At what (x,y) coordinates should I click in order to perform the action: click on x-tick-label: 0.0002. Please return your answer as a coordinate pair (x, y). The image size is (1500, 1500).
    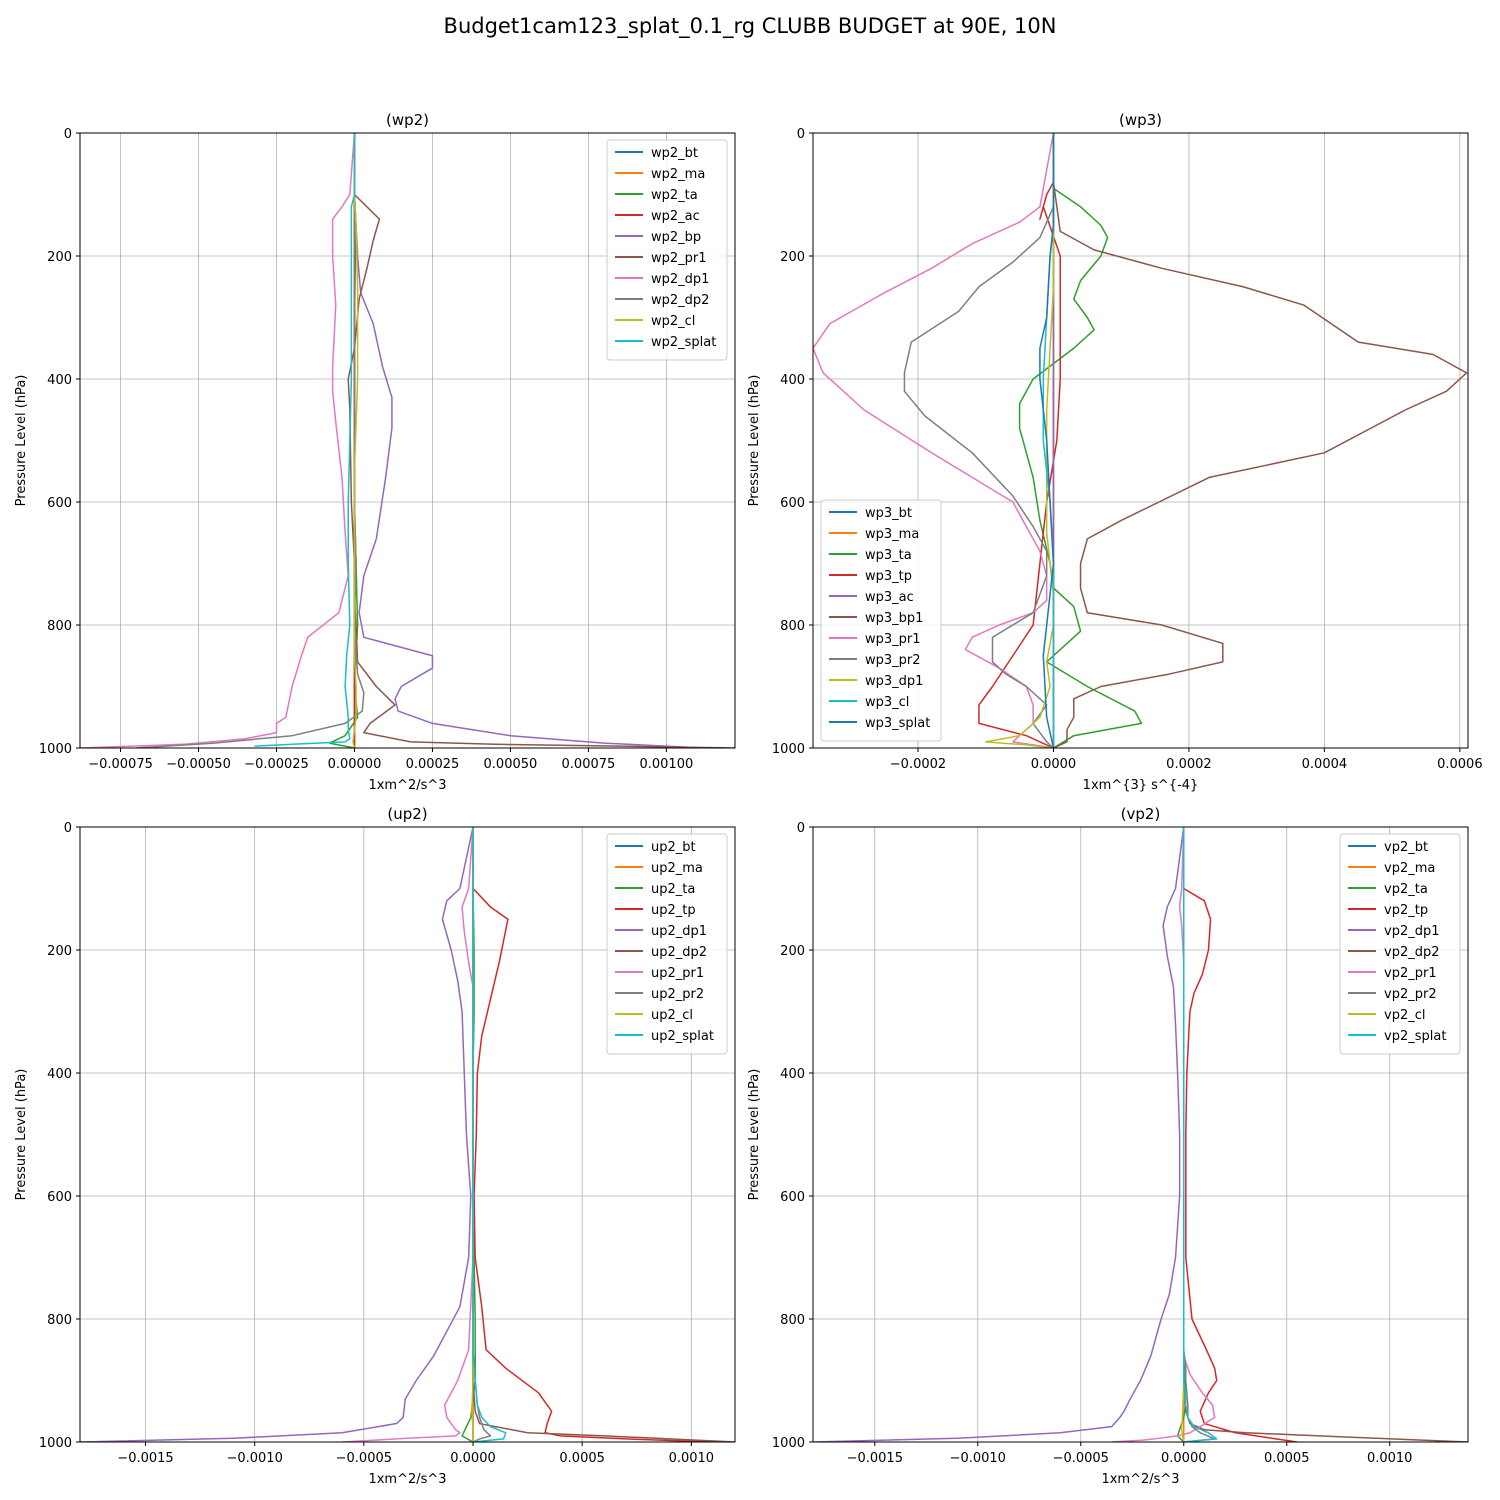
    Looking at the image, I should click on (1189, 764).